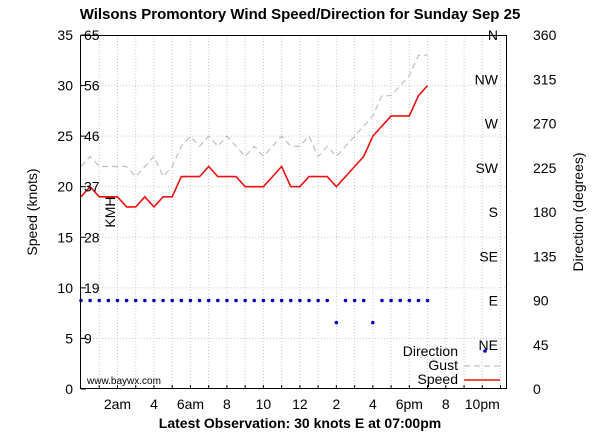 The width and height of the screenshot is (601, 446). I want to click on y-tick-label: 20, so click(65, 187).